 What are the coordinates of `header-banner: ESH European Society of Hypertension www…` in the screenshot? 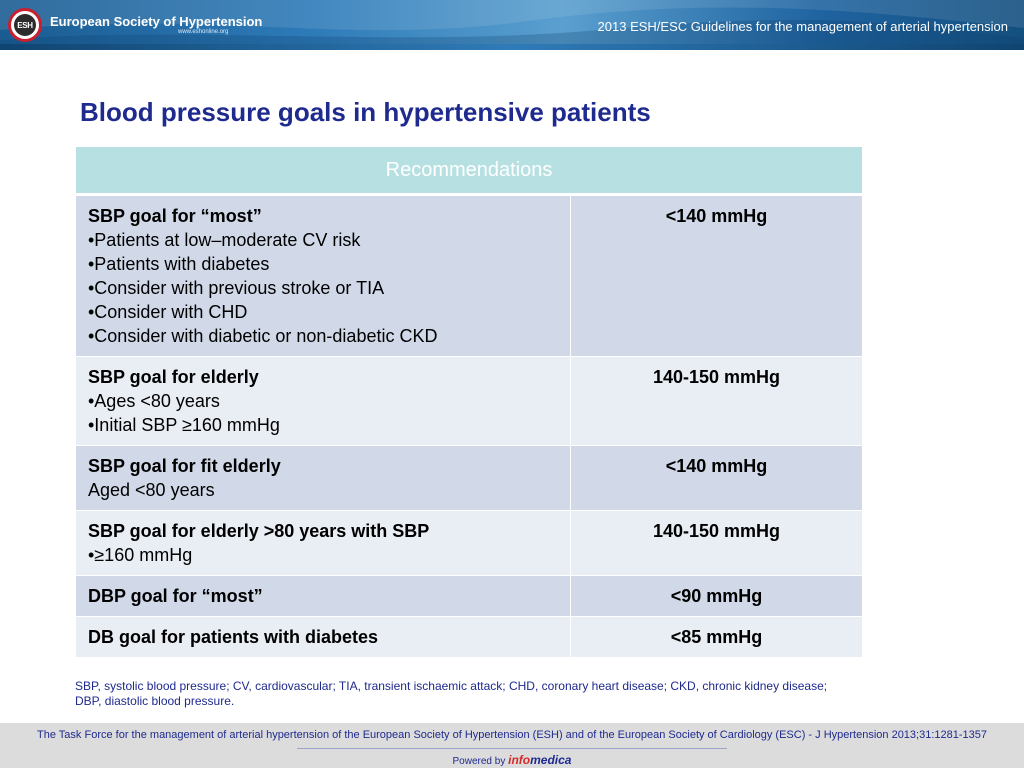 It's located at (512, 25).